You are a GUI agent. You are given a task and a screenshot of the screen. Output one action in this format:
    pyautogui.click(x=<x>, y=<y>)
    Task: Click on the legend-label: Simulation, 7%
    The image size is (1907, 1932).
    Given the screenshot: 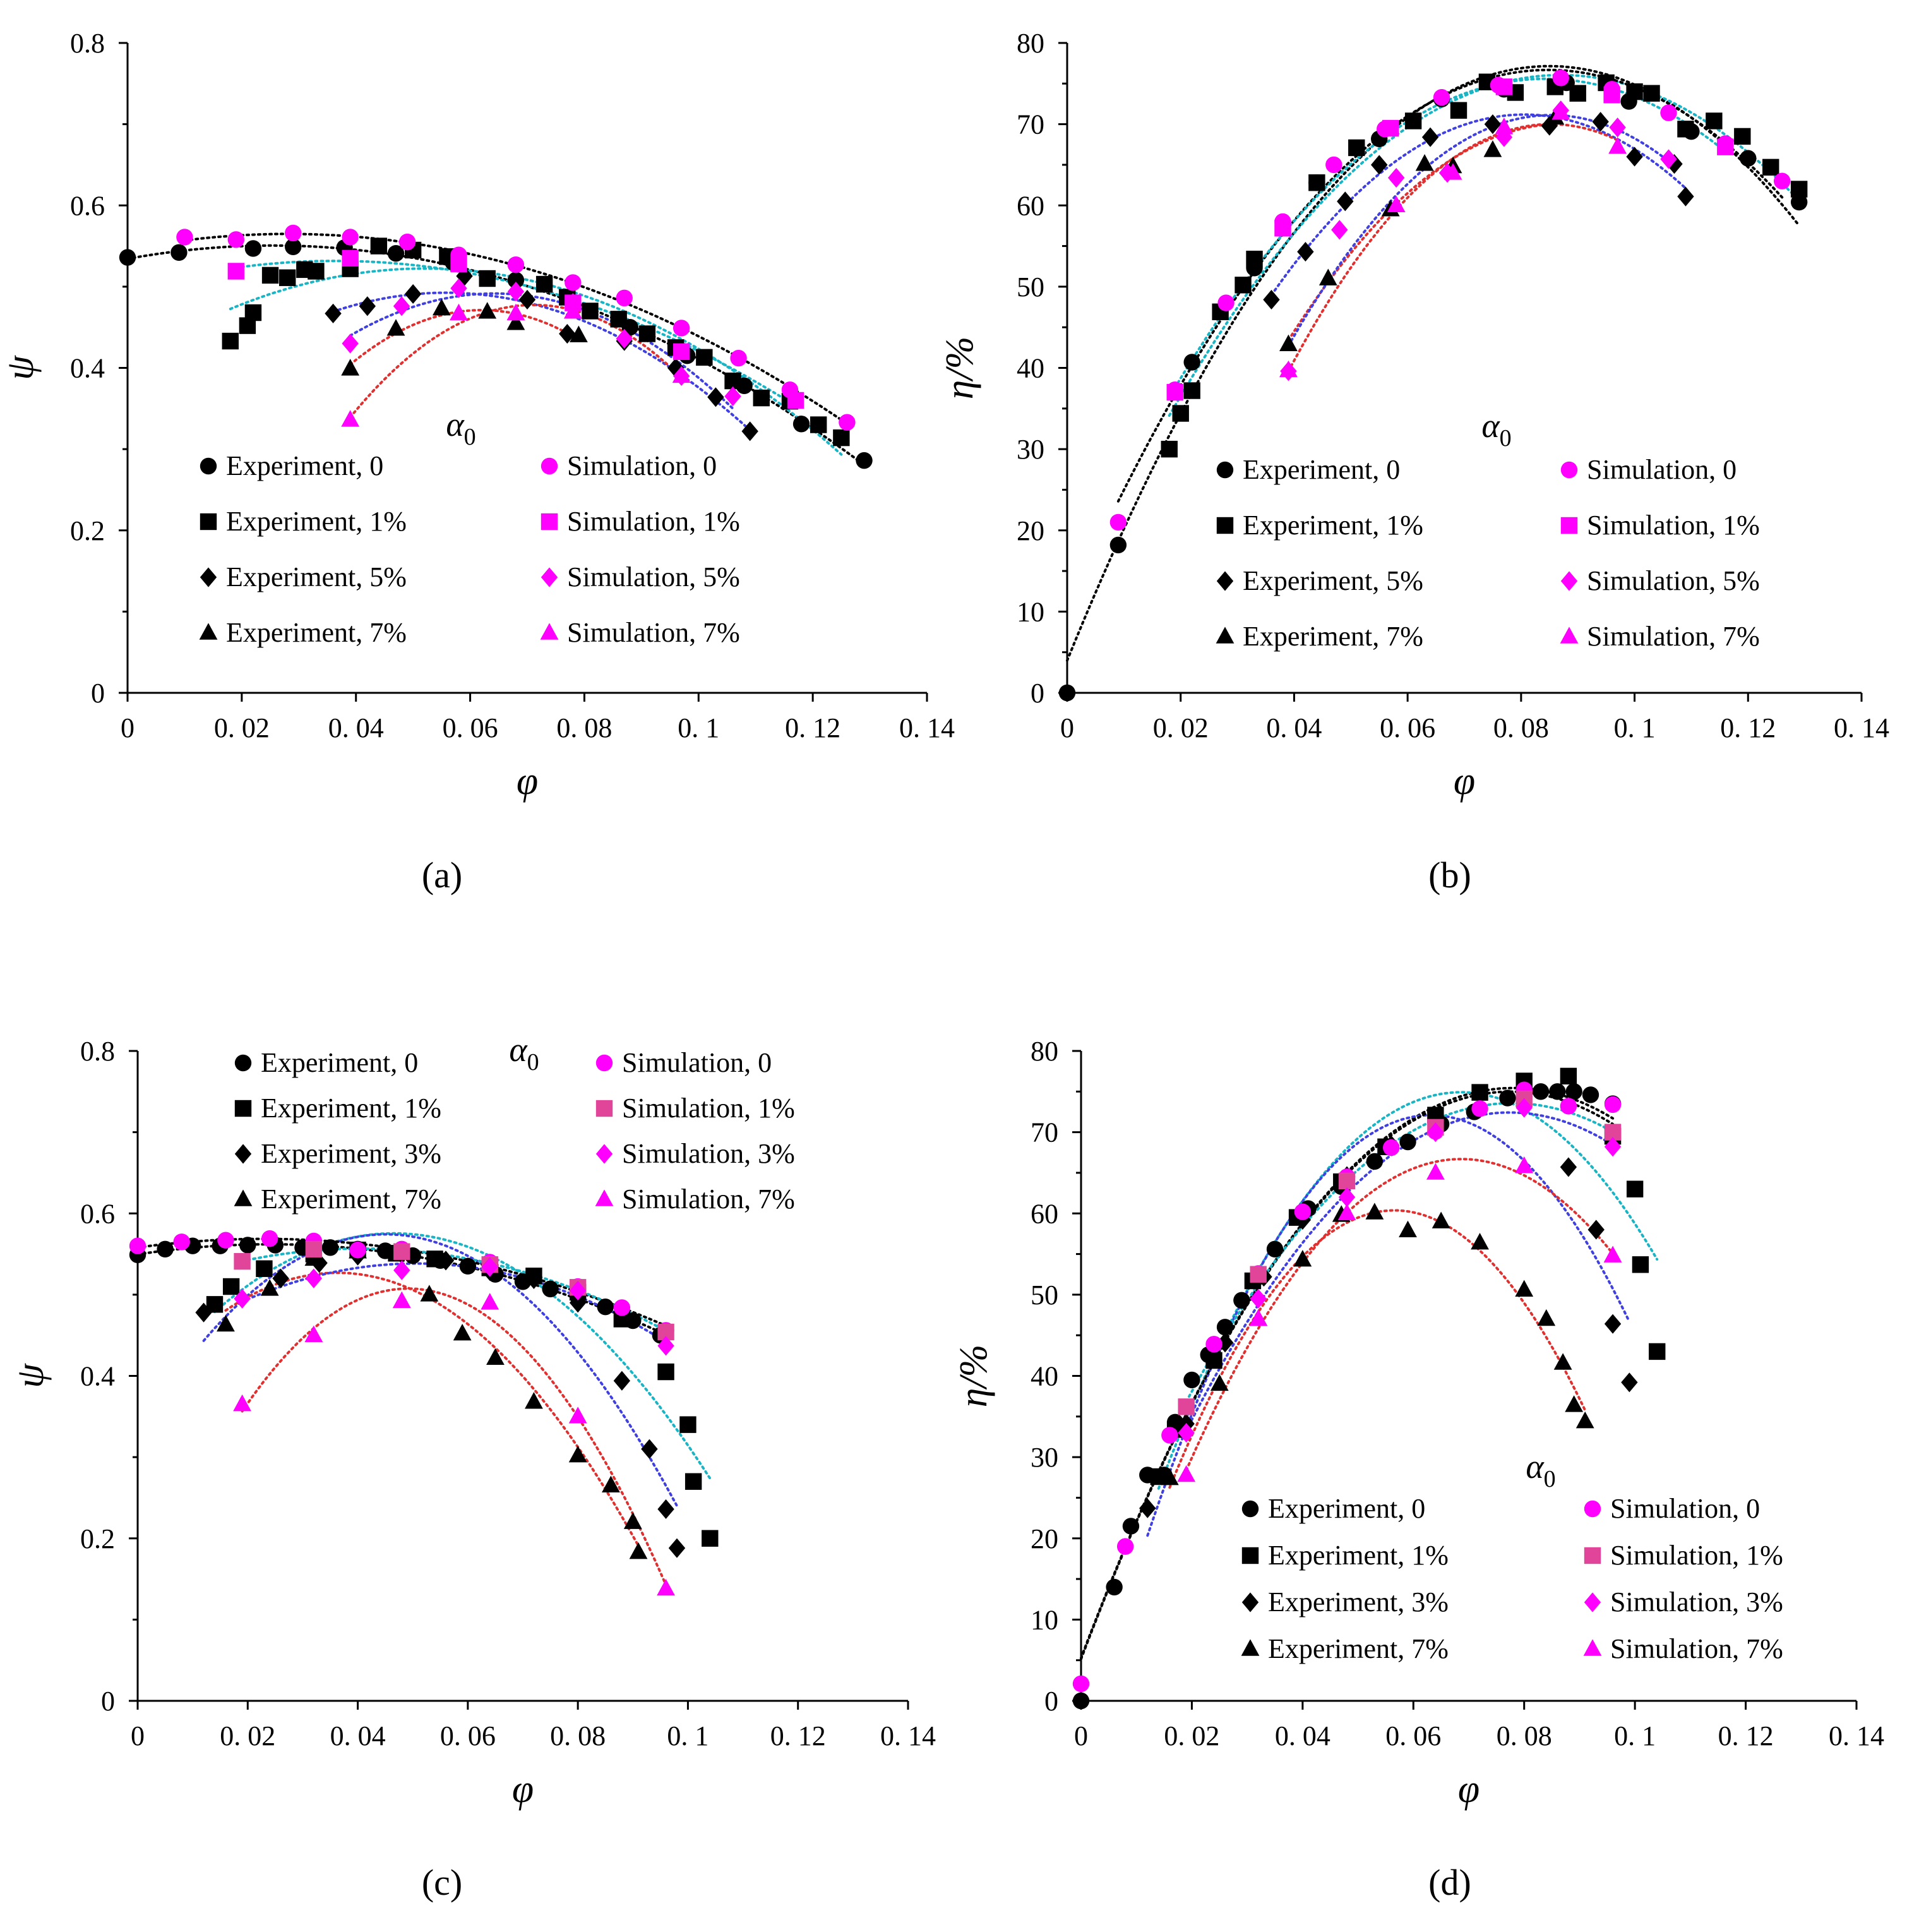 What is the action you would take?
    pyautogui.click(x=653, y=632)
    